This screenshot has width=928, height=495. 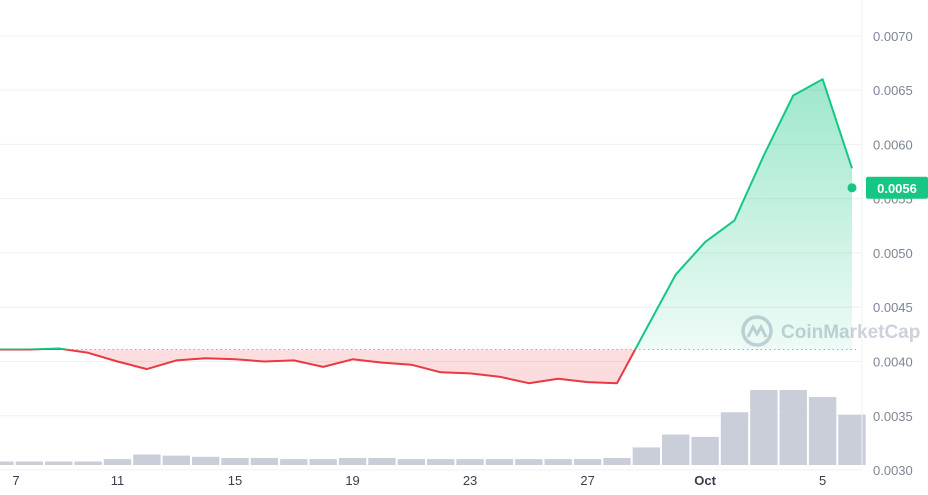 I want to click on current-price-badge-bg, so click(x=897, y=187).